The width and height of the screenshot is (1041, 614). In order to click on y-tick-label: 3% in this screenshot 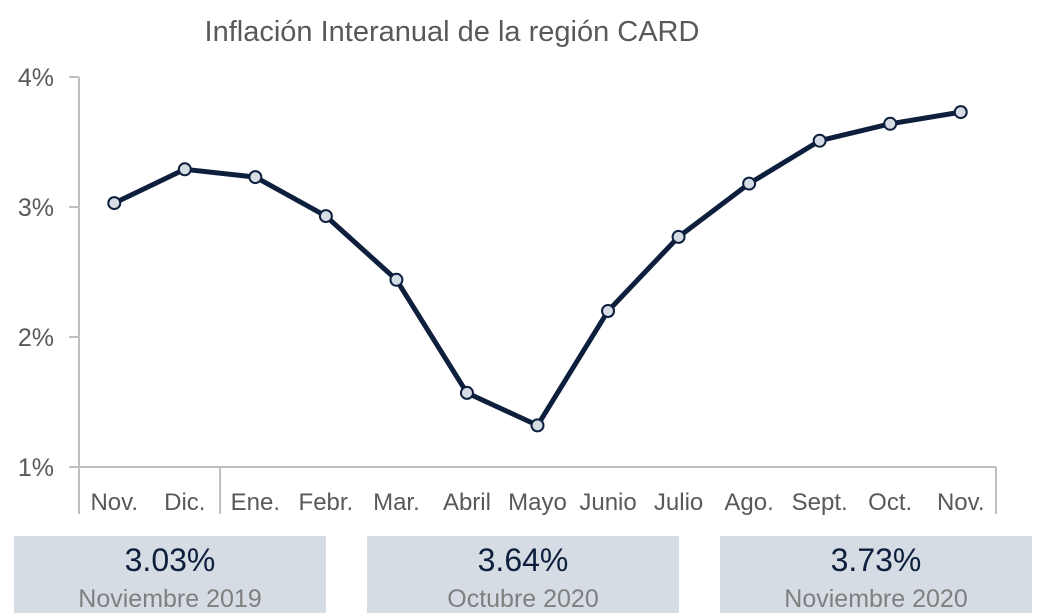, I will do `click(36, 208)`.